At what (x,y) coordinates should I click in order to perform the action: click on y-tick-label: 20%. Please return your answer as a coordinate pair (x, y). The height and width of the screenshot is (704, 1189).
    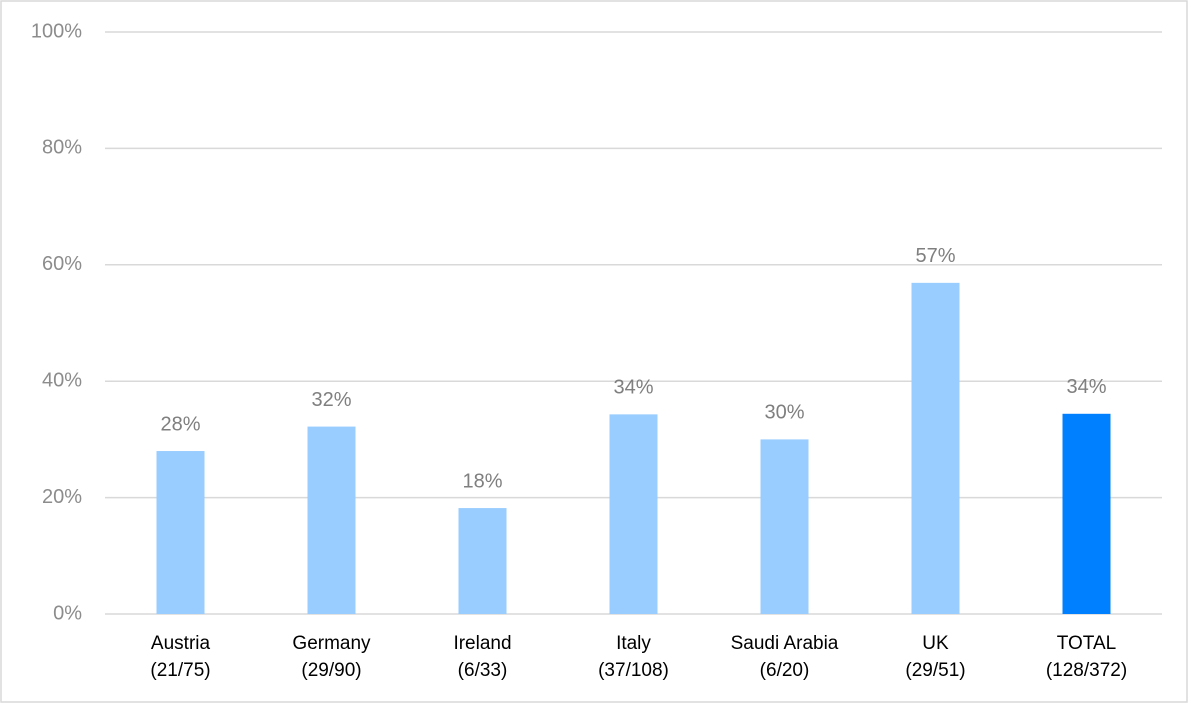
    Looking at the image, I should click on (62, 497).